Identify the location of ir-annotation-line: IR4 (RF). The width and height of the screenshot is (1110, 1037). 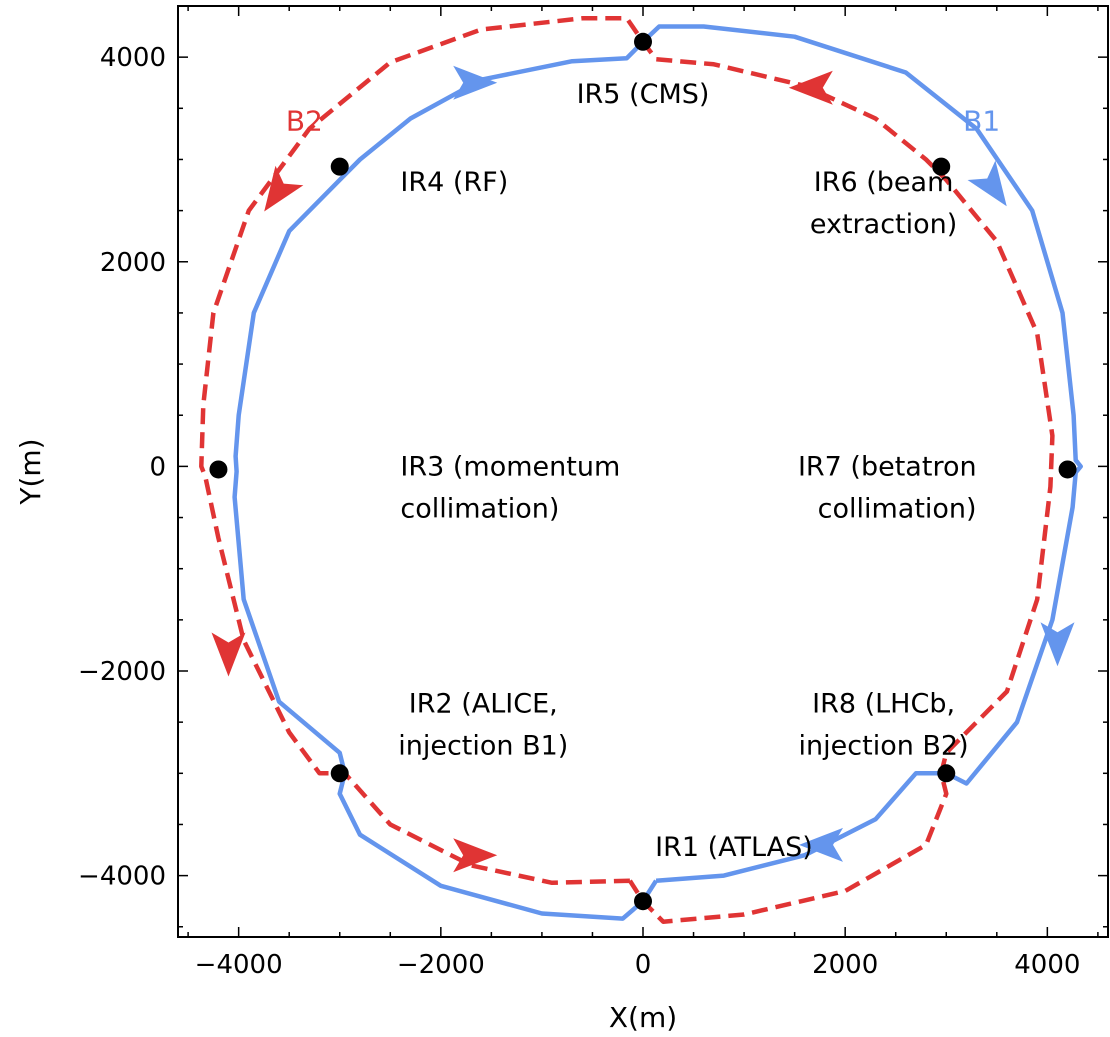
(454, 182).